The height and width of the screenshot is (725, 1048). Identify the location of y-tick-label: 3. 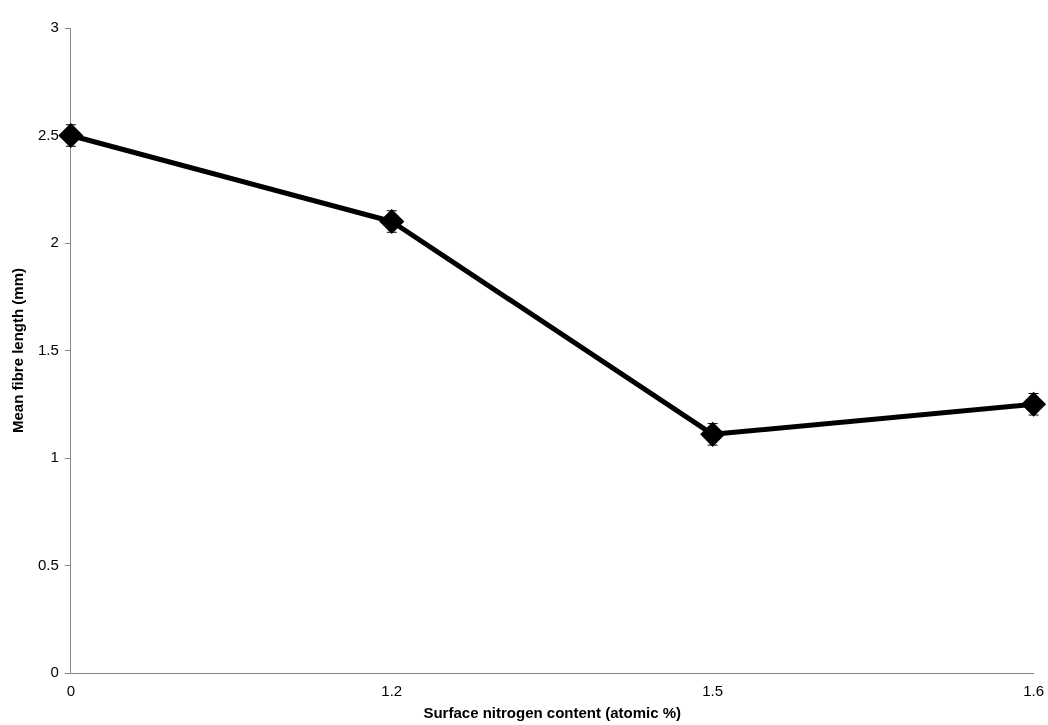
(54, 27).